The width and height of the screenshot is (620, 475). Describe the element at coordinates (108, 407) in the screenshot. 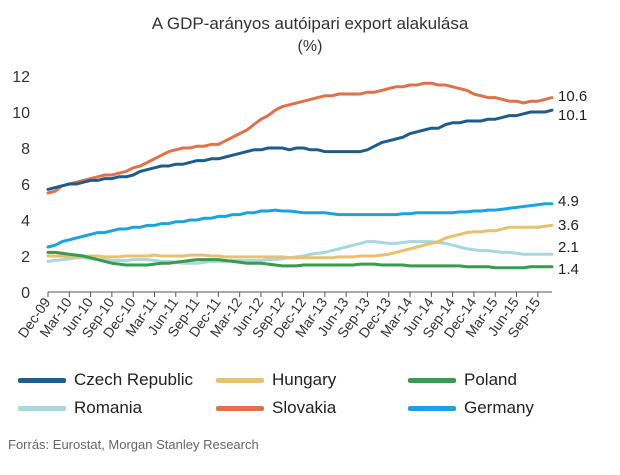

I see `legend-label: Romania` at that location.